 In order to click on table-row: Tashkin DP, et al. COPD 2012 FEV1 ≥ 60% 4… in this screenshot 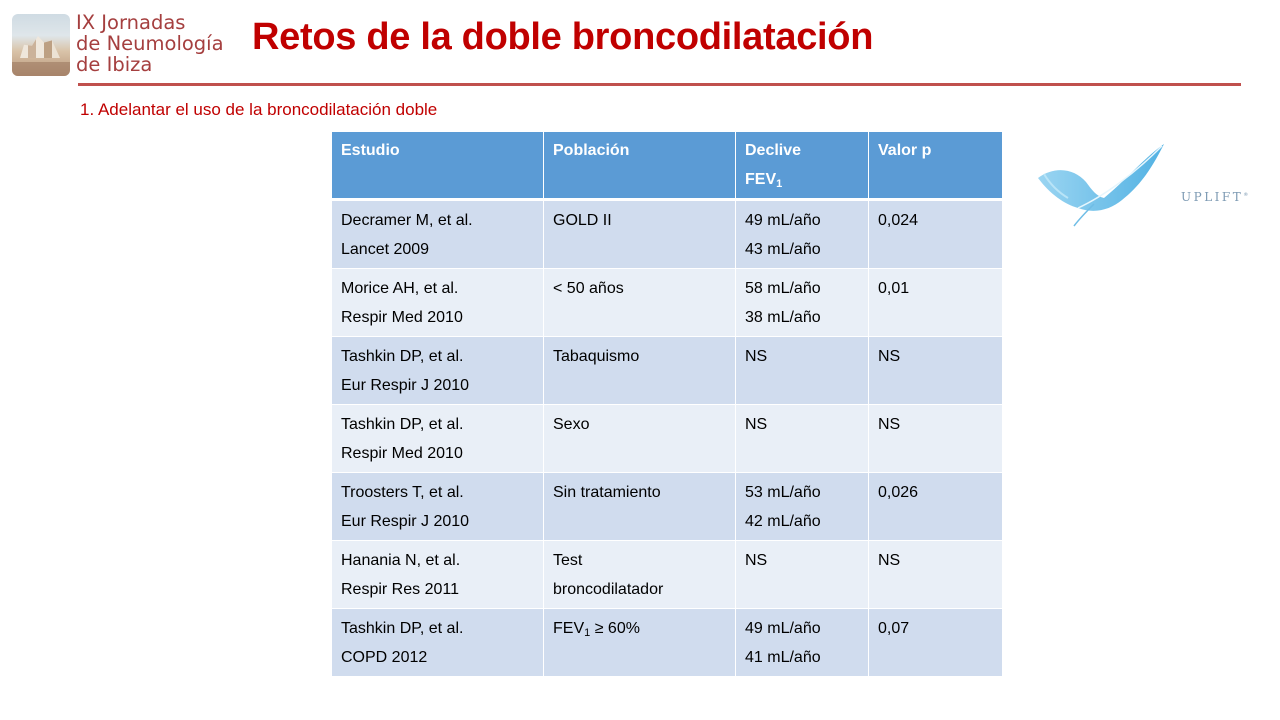, I will do `click(667, 642)`.